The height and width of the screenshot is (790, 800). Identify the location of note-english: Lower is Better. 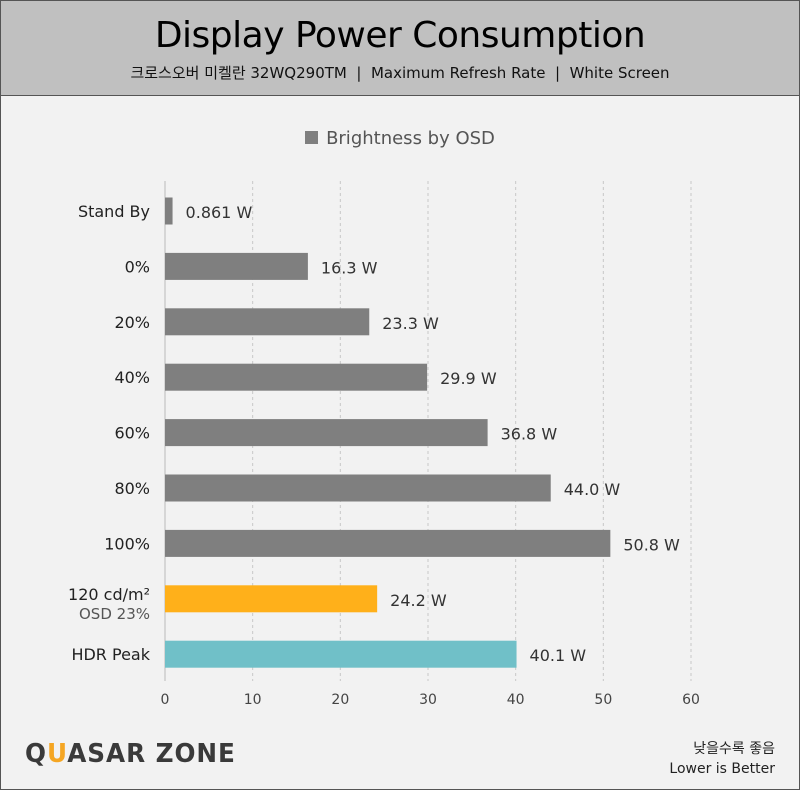
(722, 769).